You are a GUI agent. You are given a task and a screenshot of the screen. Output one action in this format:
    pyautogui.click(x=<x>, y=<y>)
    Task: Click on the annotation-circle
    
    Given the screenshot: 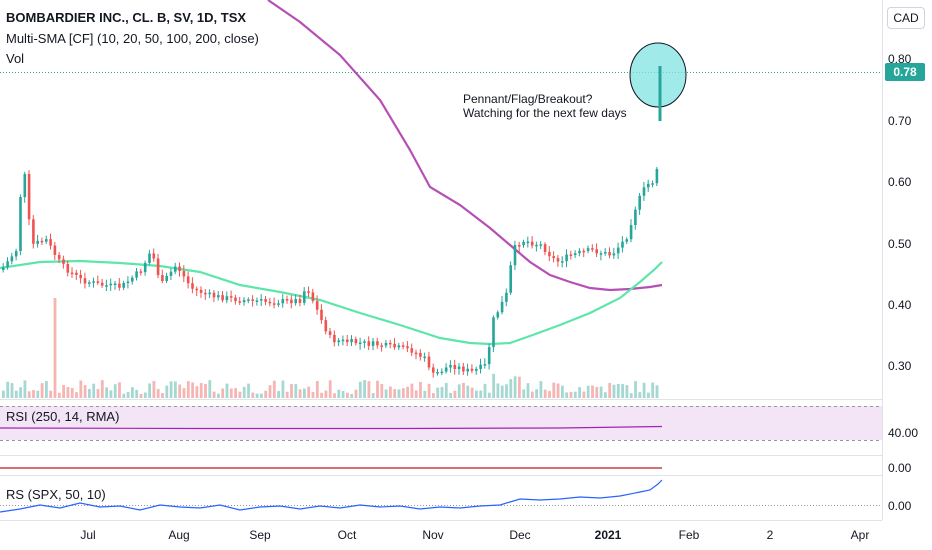 What is the action you would take?
    pyautogui.click(x=658, y=75)
    